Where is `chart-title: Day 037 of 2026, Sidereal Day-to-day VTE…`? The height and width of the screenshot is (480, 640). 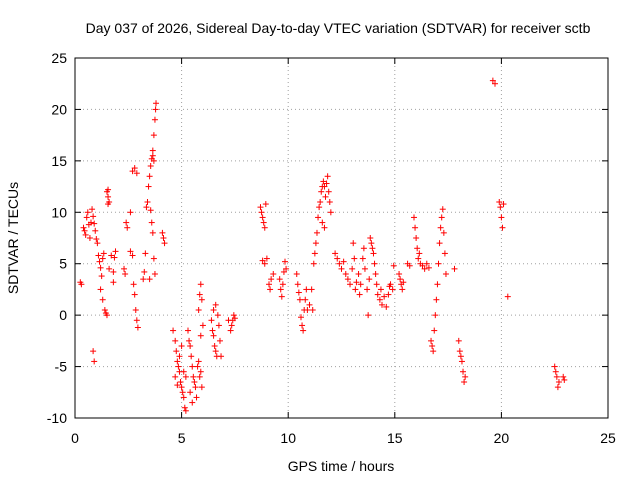 chart-title: Day 037 of 2026, Sidereal Day-to-day VTE… is located at coordinates (338, 28).